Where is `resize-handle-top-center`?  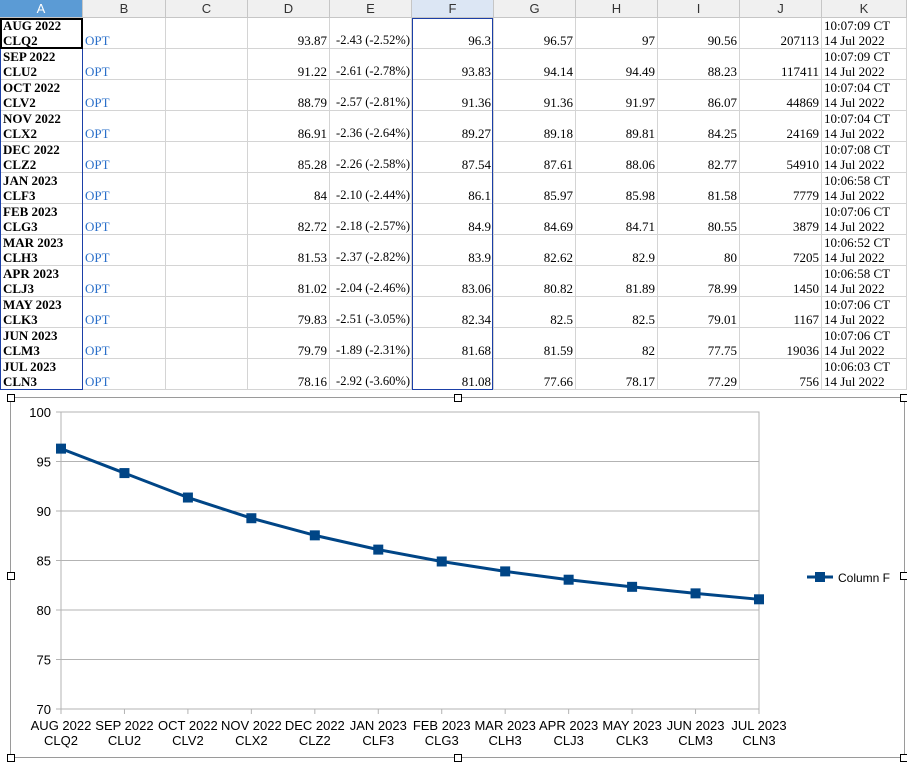
resize-handle-top-center is located at coordinates (458, 398).